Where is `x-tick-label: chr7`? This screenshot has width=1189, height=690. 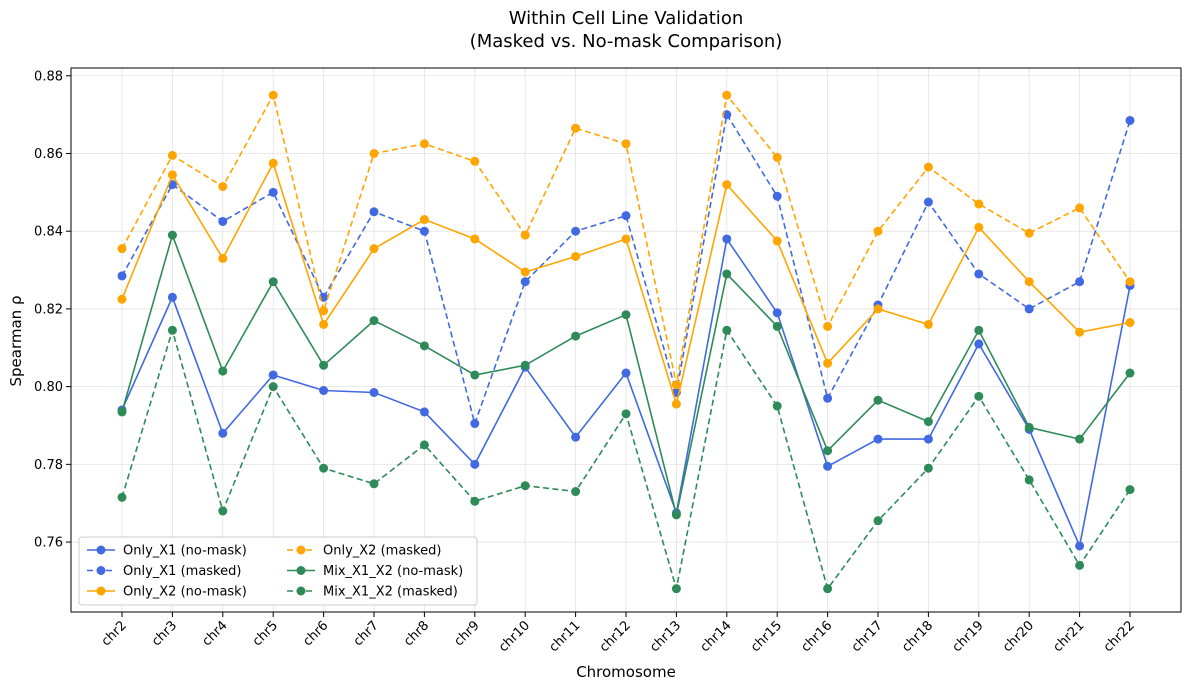 x-tick-label: chr7 is located at coordinates (366, 633).